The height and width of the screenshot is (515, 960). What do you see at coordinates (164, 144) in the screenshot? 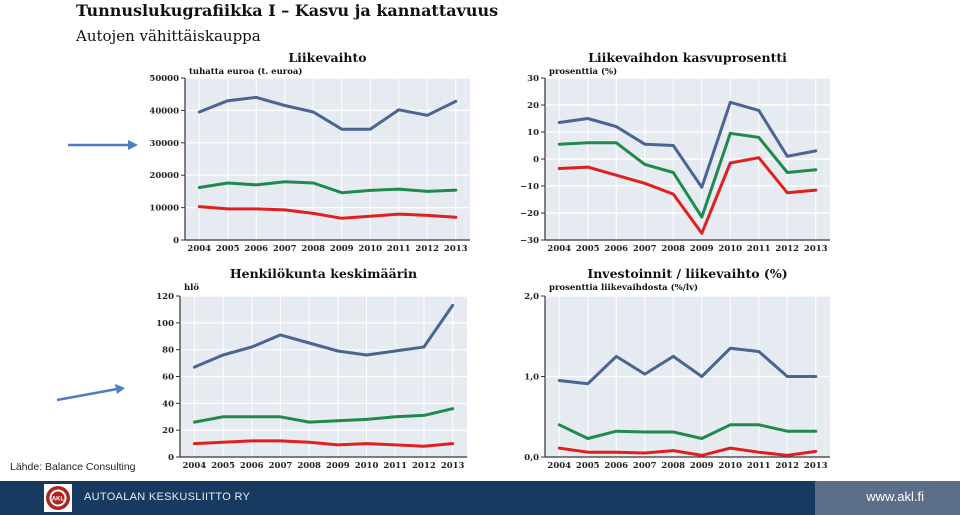
I see `y-tick-label: 30000` at bounding box center [164, 144].